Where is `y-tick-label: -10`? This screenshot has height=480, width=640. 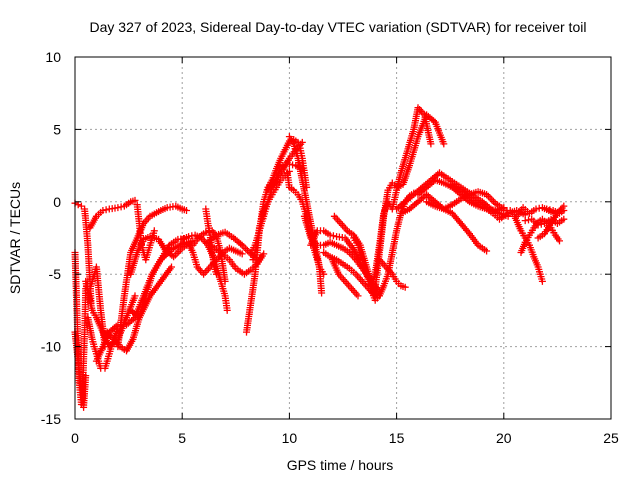 y-tick-label: -10 is located at coordinates (51, 347).